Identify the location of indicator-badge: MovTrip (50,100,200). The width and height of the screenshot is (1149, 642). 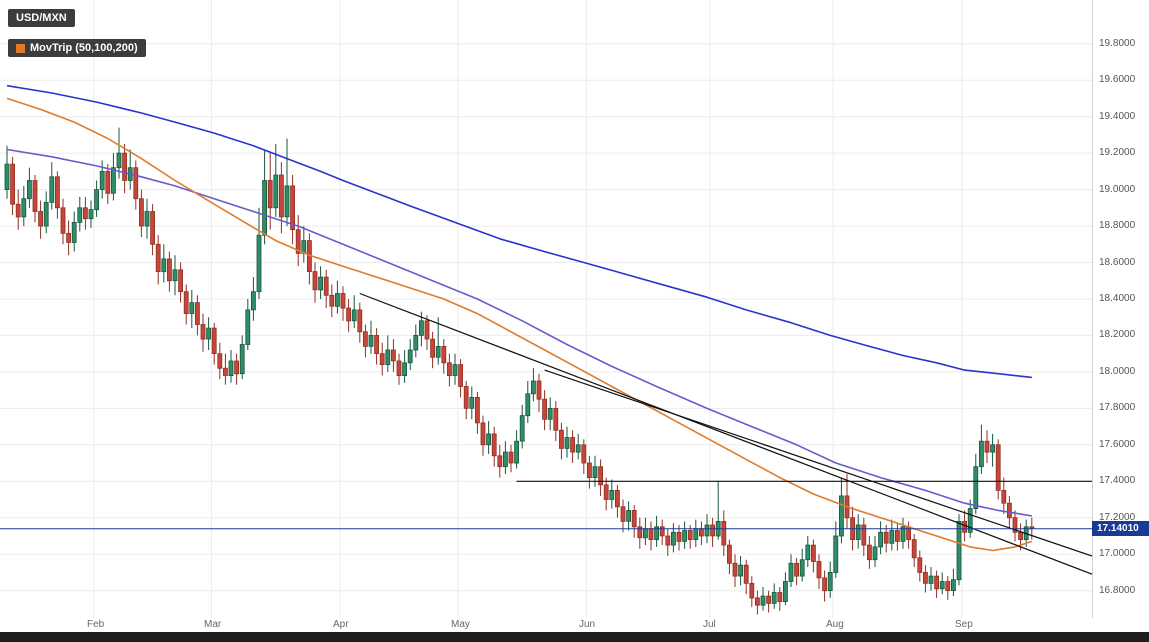
(77, 48).